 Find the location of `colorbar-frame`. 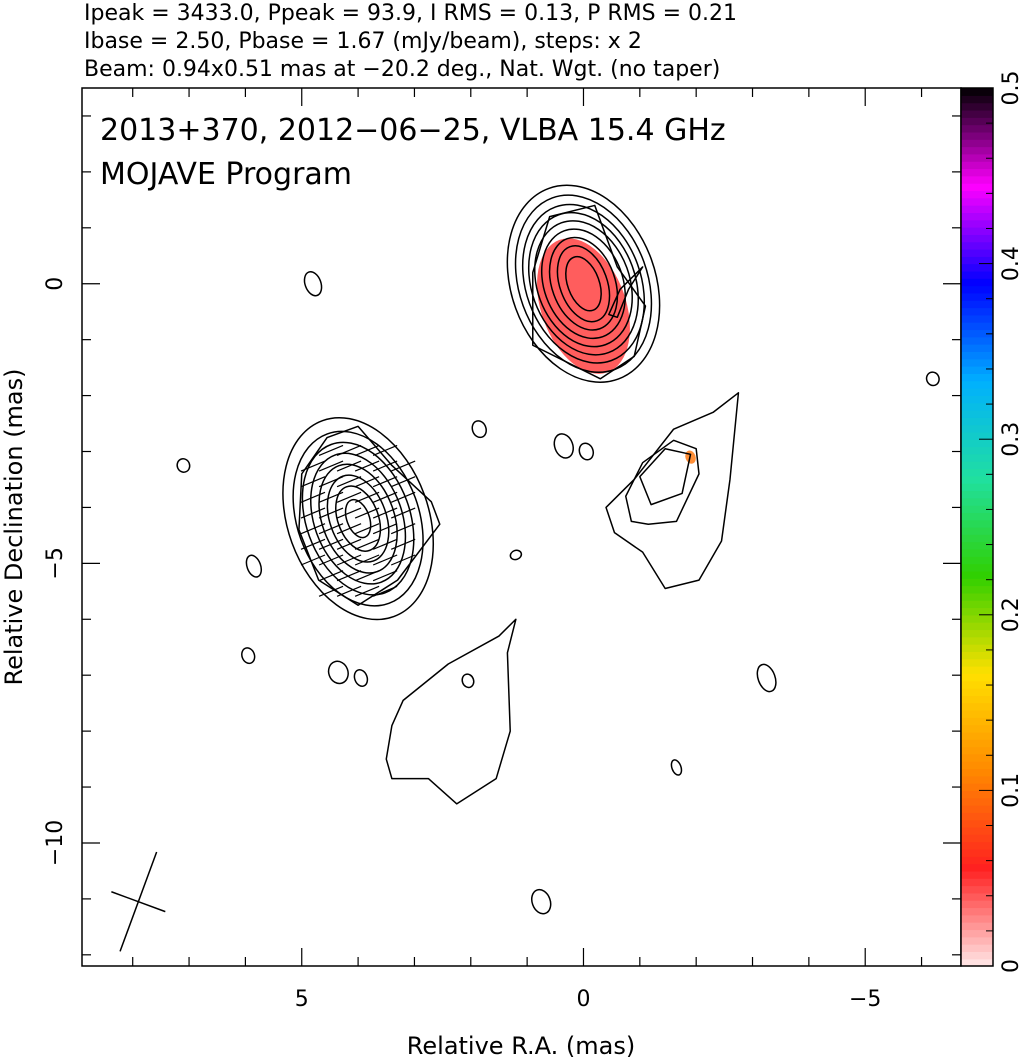

colorbar-frame is located at coordinates (977, 527).